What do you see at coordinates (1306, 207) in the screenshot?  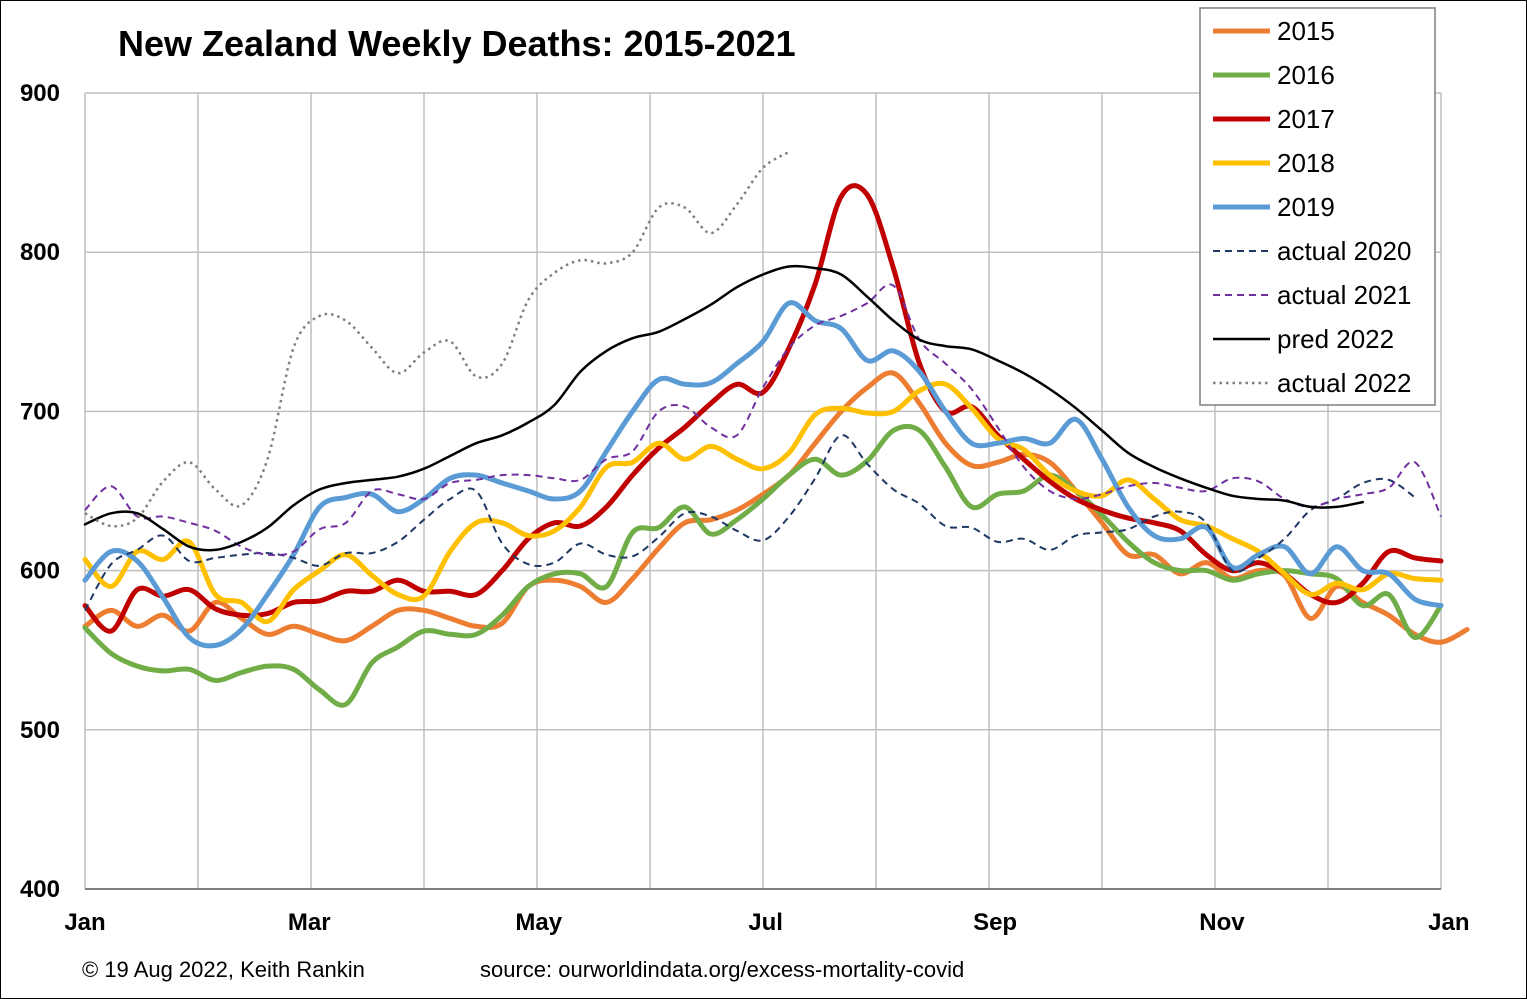 I see `legend-label-2019: 2019` at bounding box center [1306, 207].